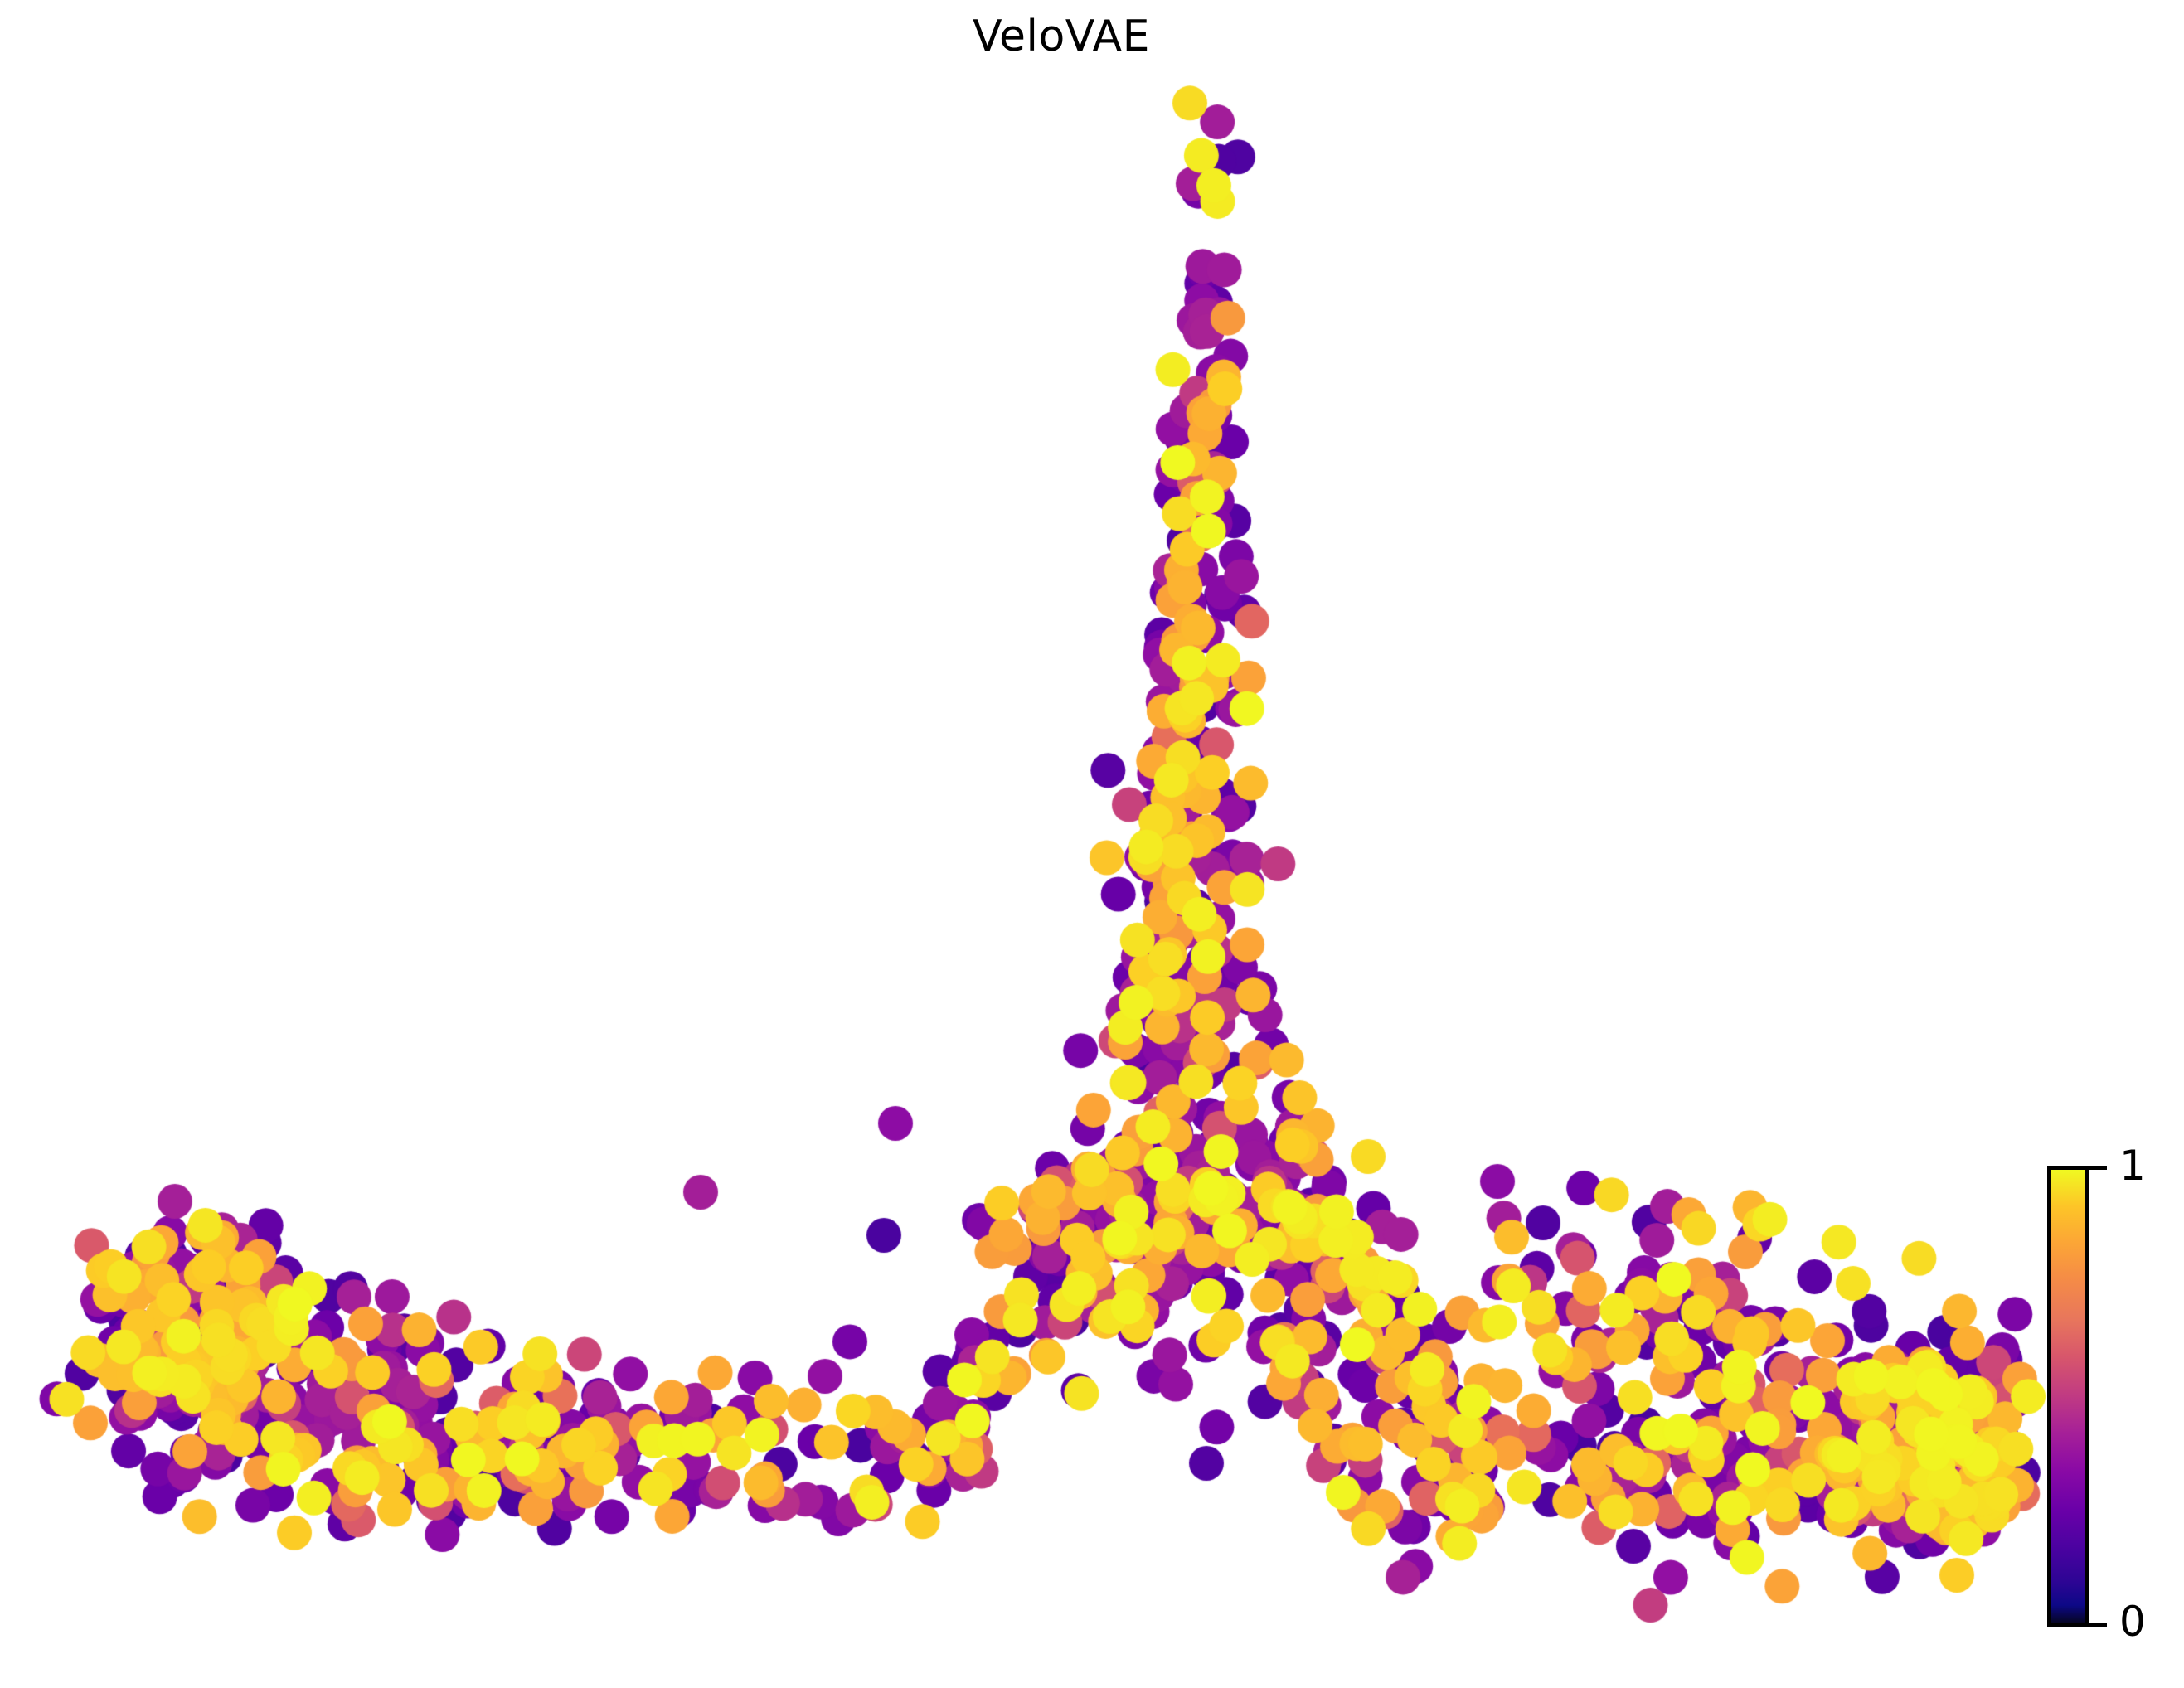 The height and width of the screenshot is (1688, 2184). What do you see at coordinates (2098, 1625) in the screenshot?
I see `colorbar-tick-min` at bounding box center [2098, 1625].